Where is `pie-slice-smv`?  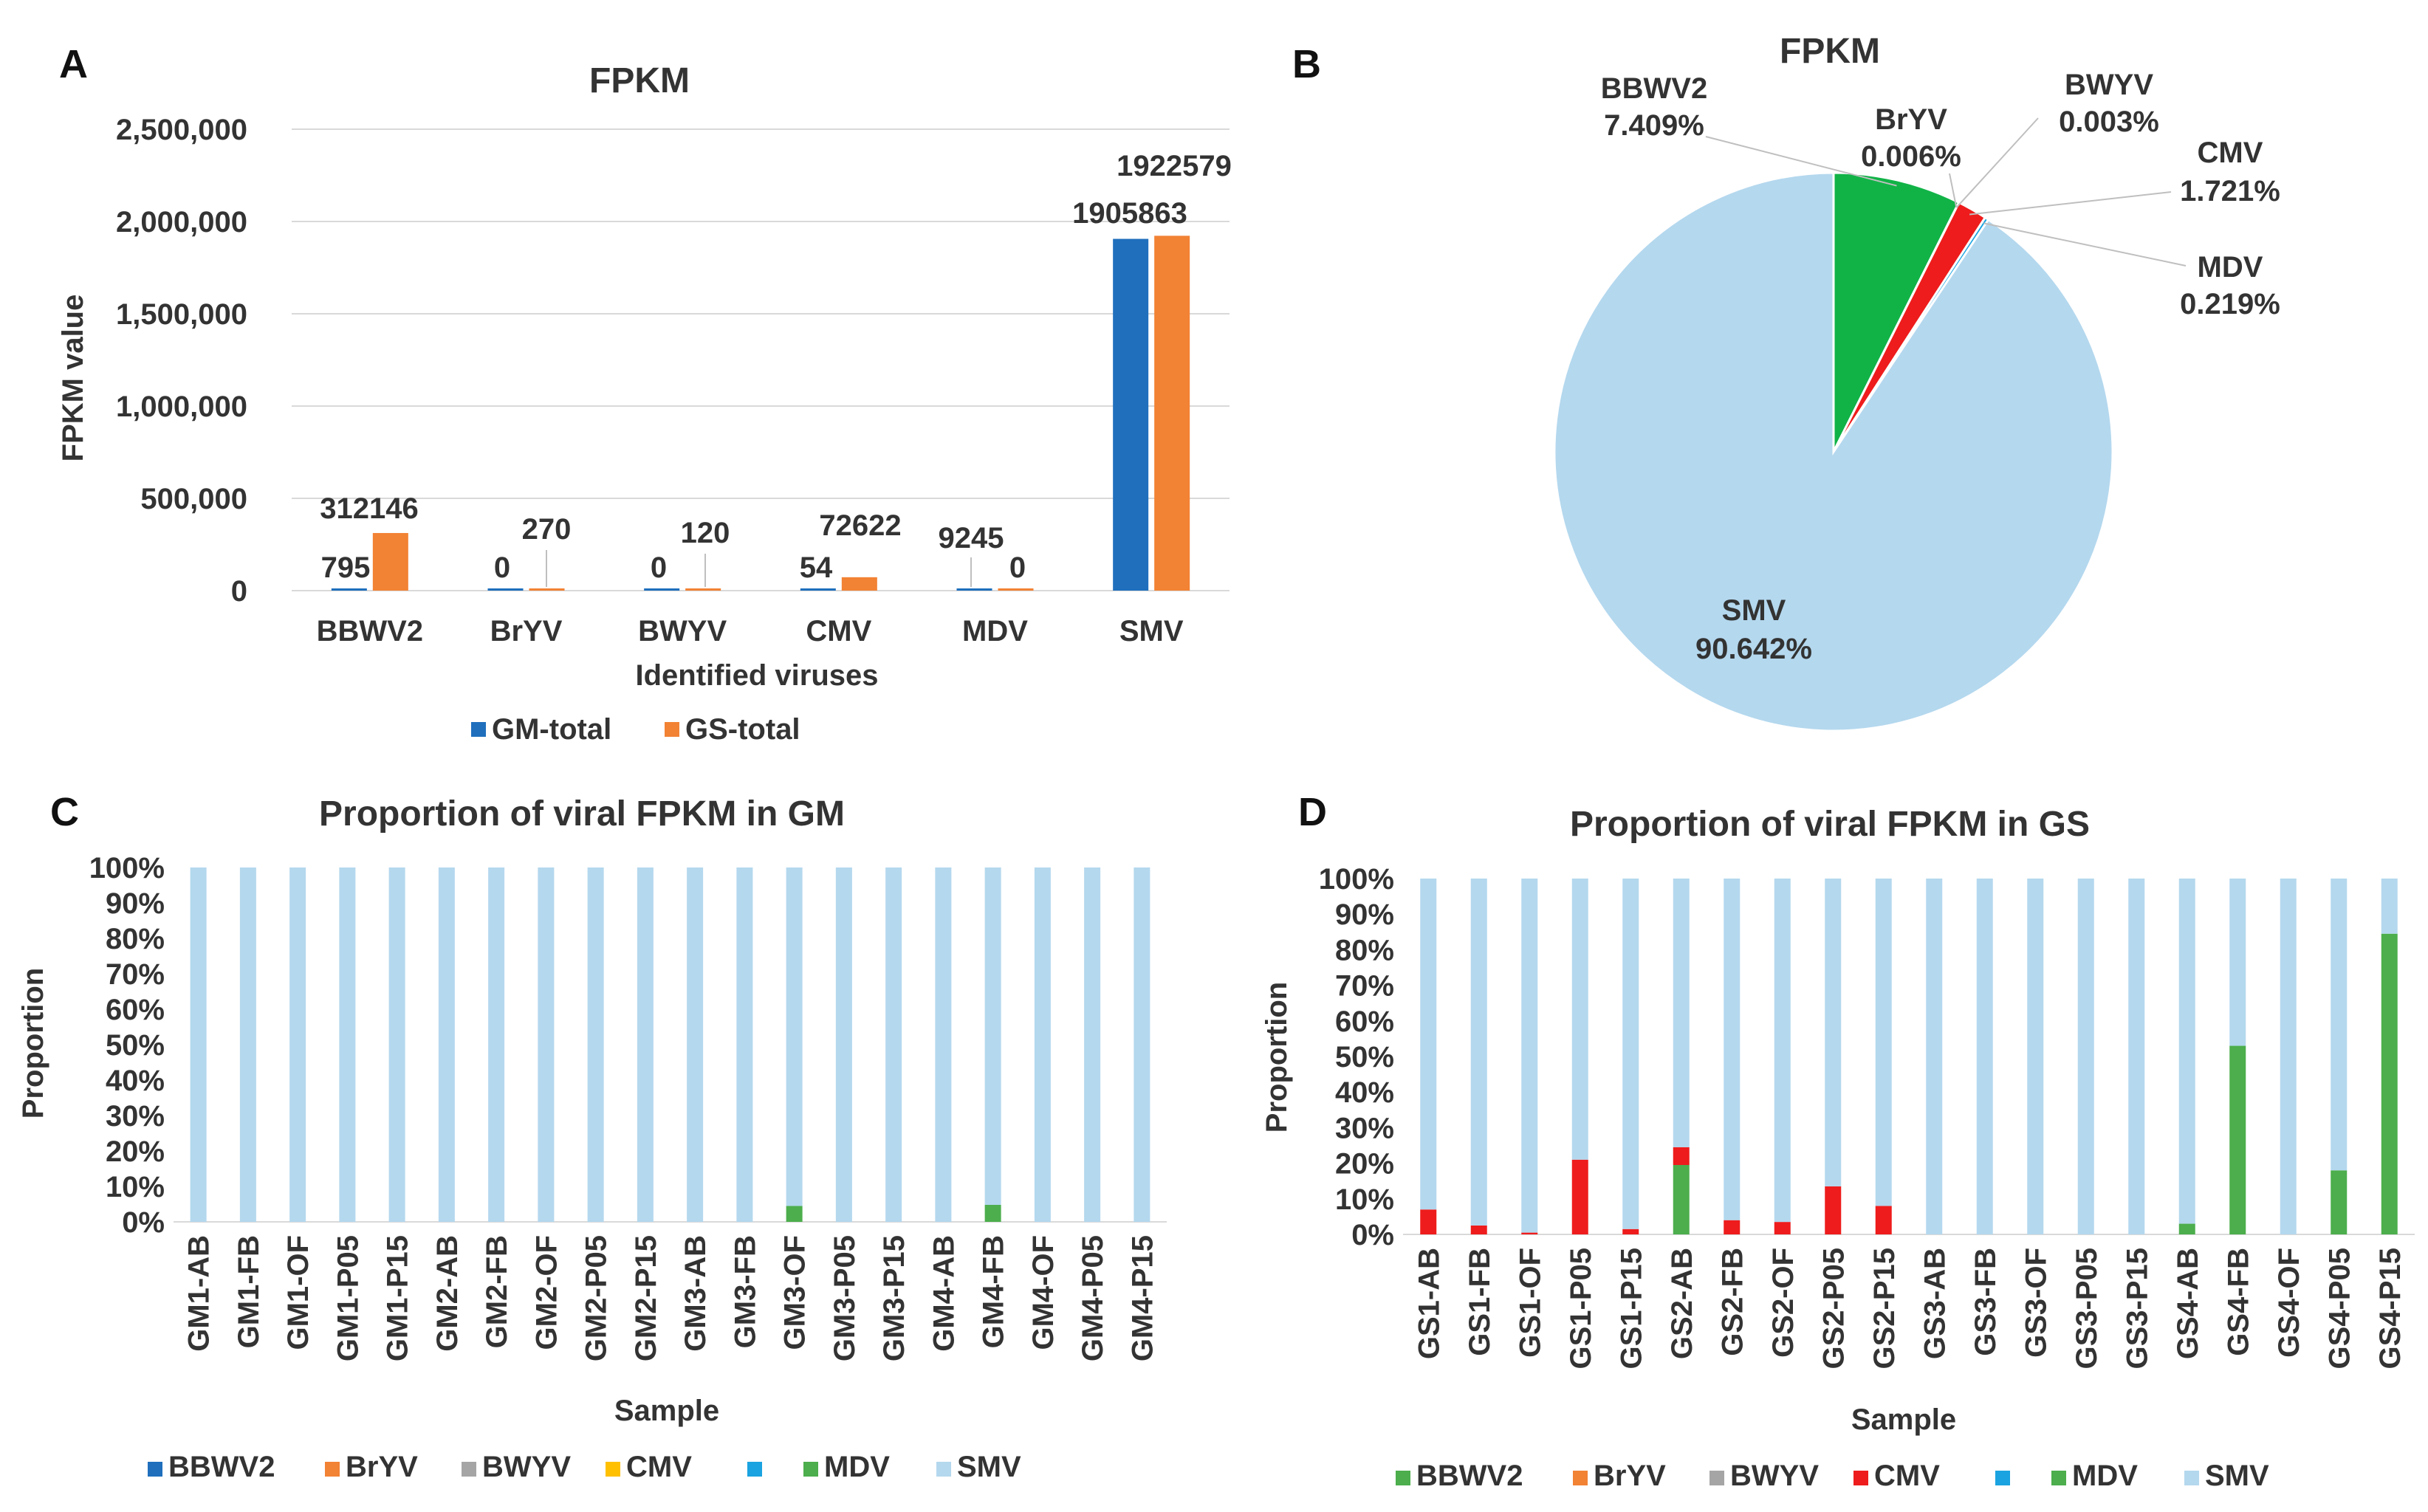
pie-slice-smv is located at coordinates (1833, 451).